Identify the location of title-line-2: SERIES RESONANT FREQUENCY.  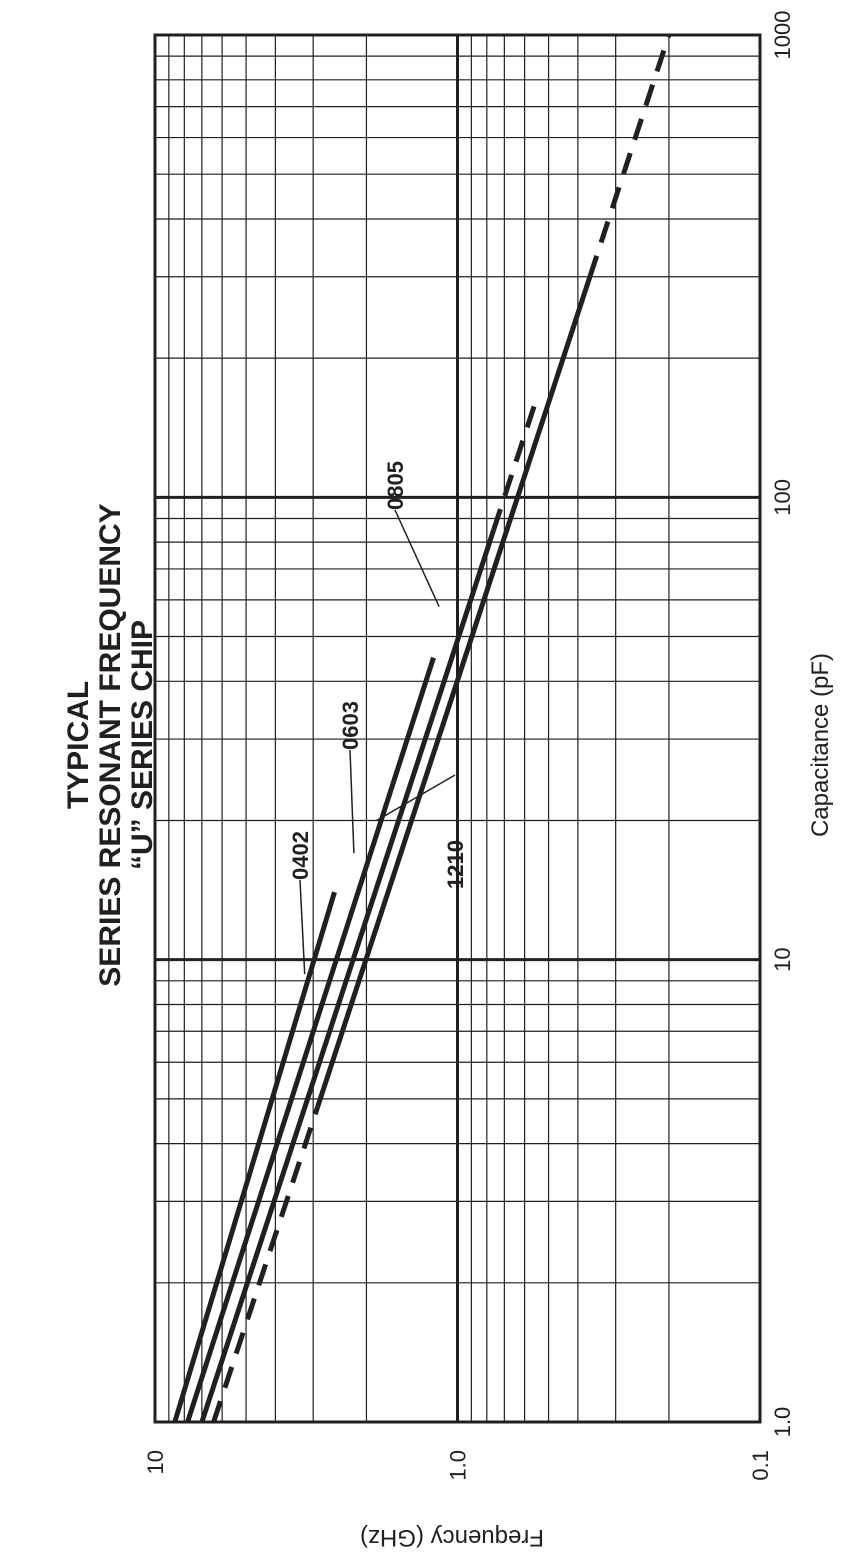
(110, 744).